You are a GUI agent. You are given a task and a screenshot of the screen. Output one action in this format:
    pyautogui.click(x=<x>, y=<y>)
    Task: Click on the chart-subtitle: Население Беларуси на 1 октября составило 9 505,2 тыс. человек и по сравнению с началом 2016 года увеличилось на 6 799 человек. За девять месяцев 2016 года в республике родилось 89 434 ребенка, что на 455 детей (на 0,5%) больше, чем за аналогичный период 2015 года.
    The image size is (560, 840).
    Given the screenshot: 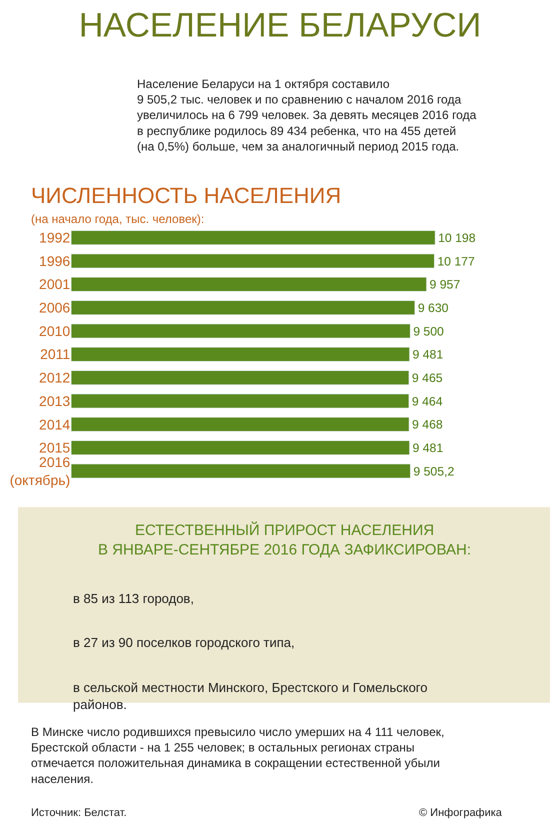 What is the action you would take?
    pyautogui.click(x=307, y=115)
    